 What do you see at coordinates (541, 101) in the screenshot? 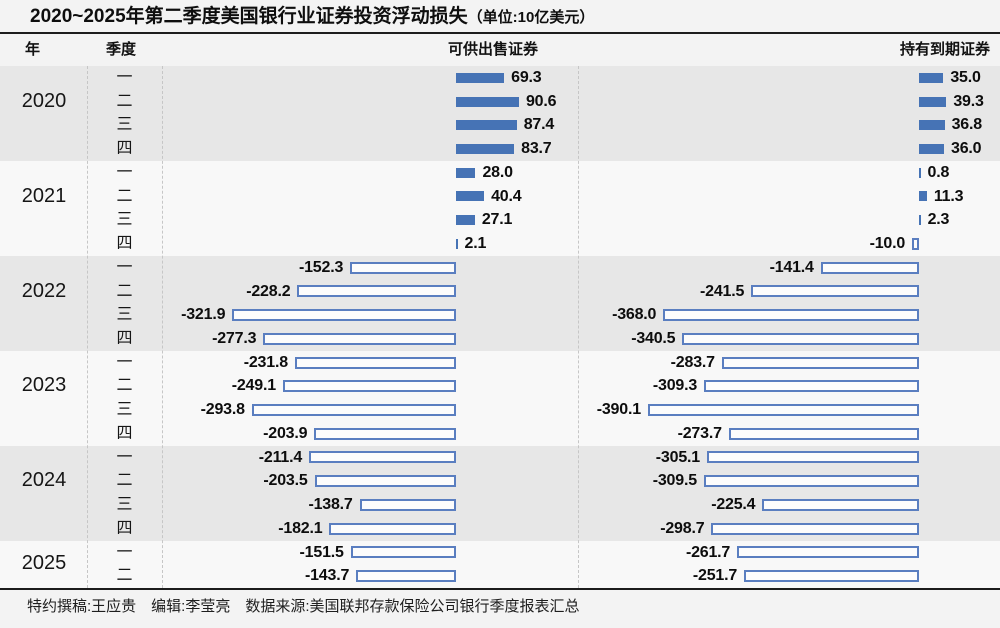
I see `afs-value-label: 90.6` at bounding box center [541, 101].